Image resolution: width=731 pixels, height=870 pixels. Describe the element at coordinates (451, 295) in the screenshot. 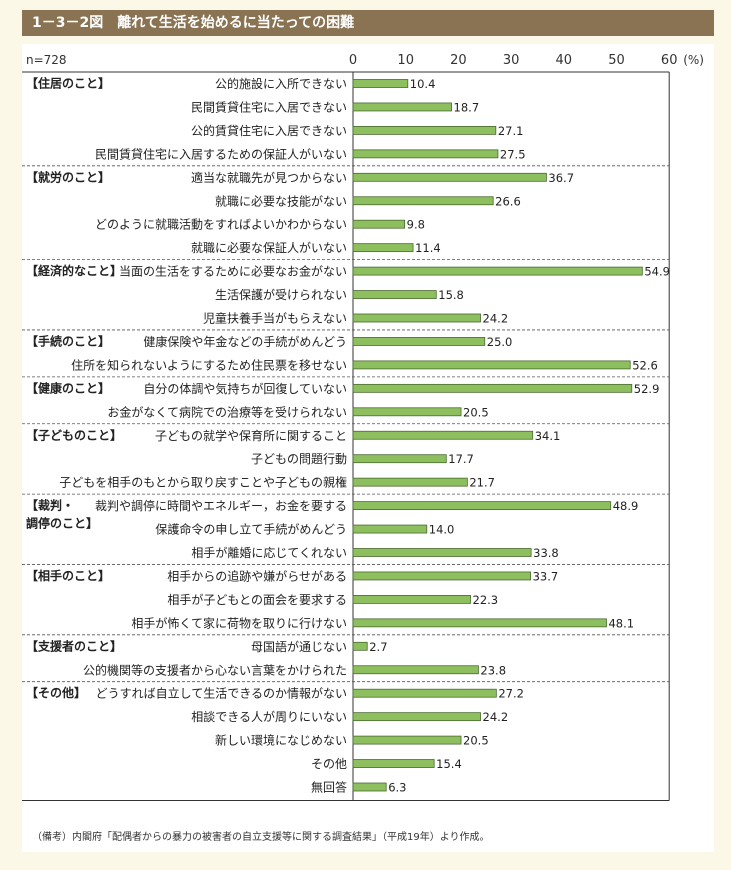

I see `data-label: 15.8` at that location.